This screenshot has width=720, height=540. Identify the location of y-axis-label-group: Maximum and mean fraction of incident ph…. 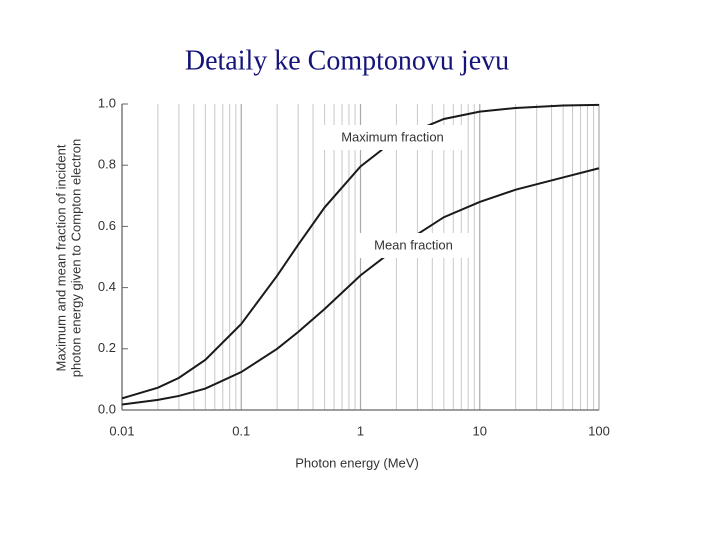
(68, 258).